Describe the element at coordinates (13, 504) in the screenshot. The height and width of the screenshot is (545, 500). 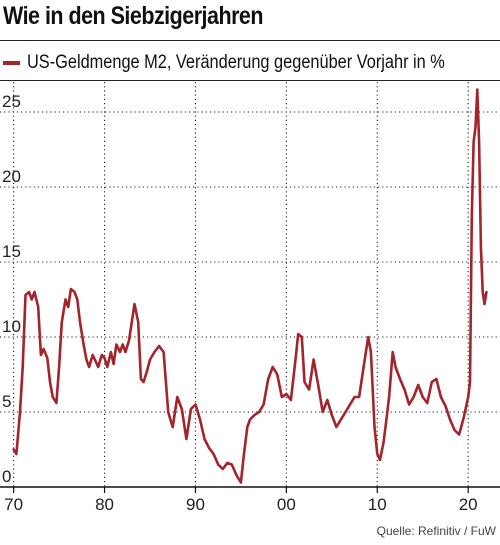
I see `x-tick-label: 70` at that location.